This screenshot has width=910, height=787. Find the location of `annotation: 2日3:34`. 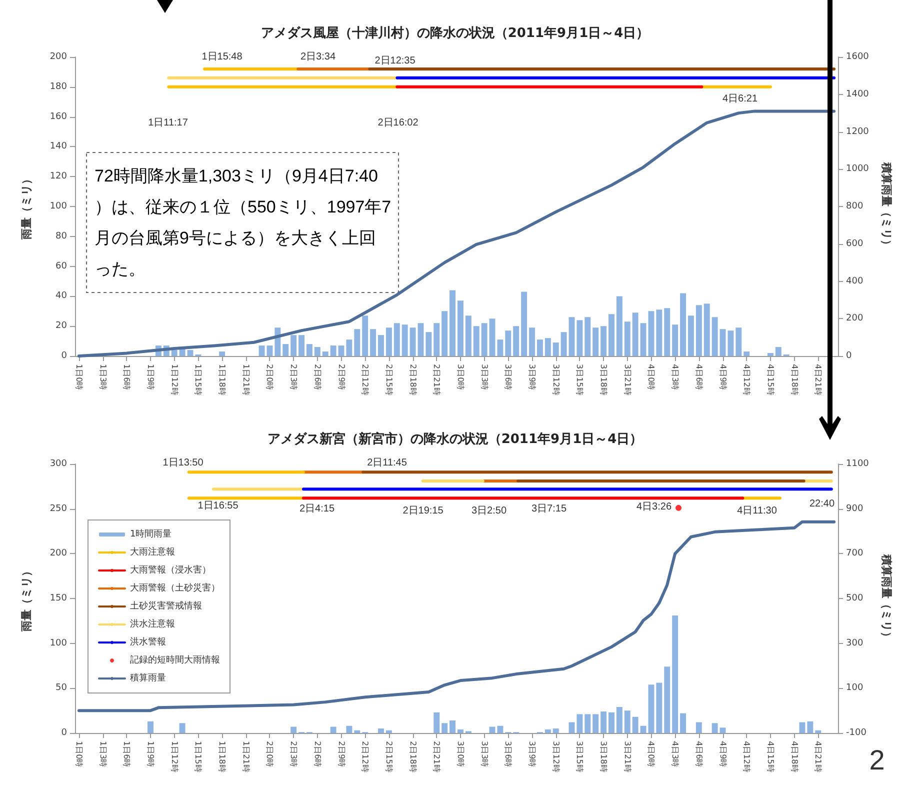

annotation: 2日3:34 is located at coordinates (318, 57).